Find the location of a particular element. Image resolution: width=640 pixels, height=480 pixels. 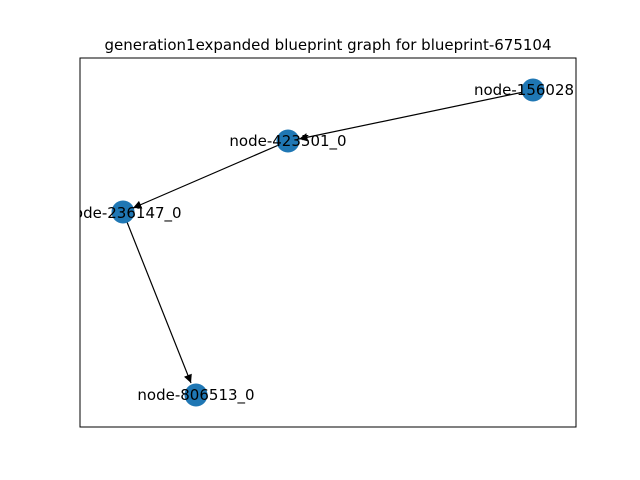

node-423501-circle is located at coordinates (288, 141).